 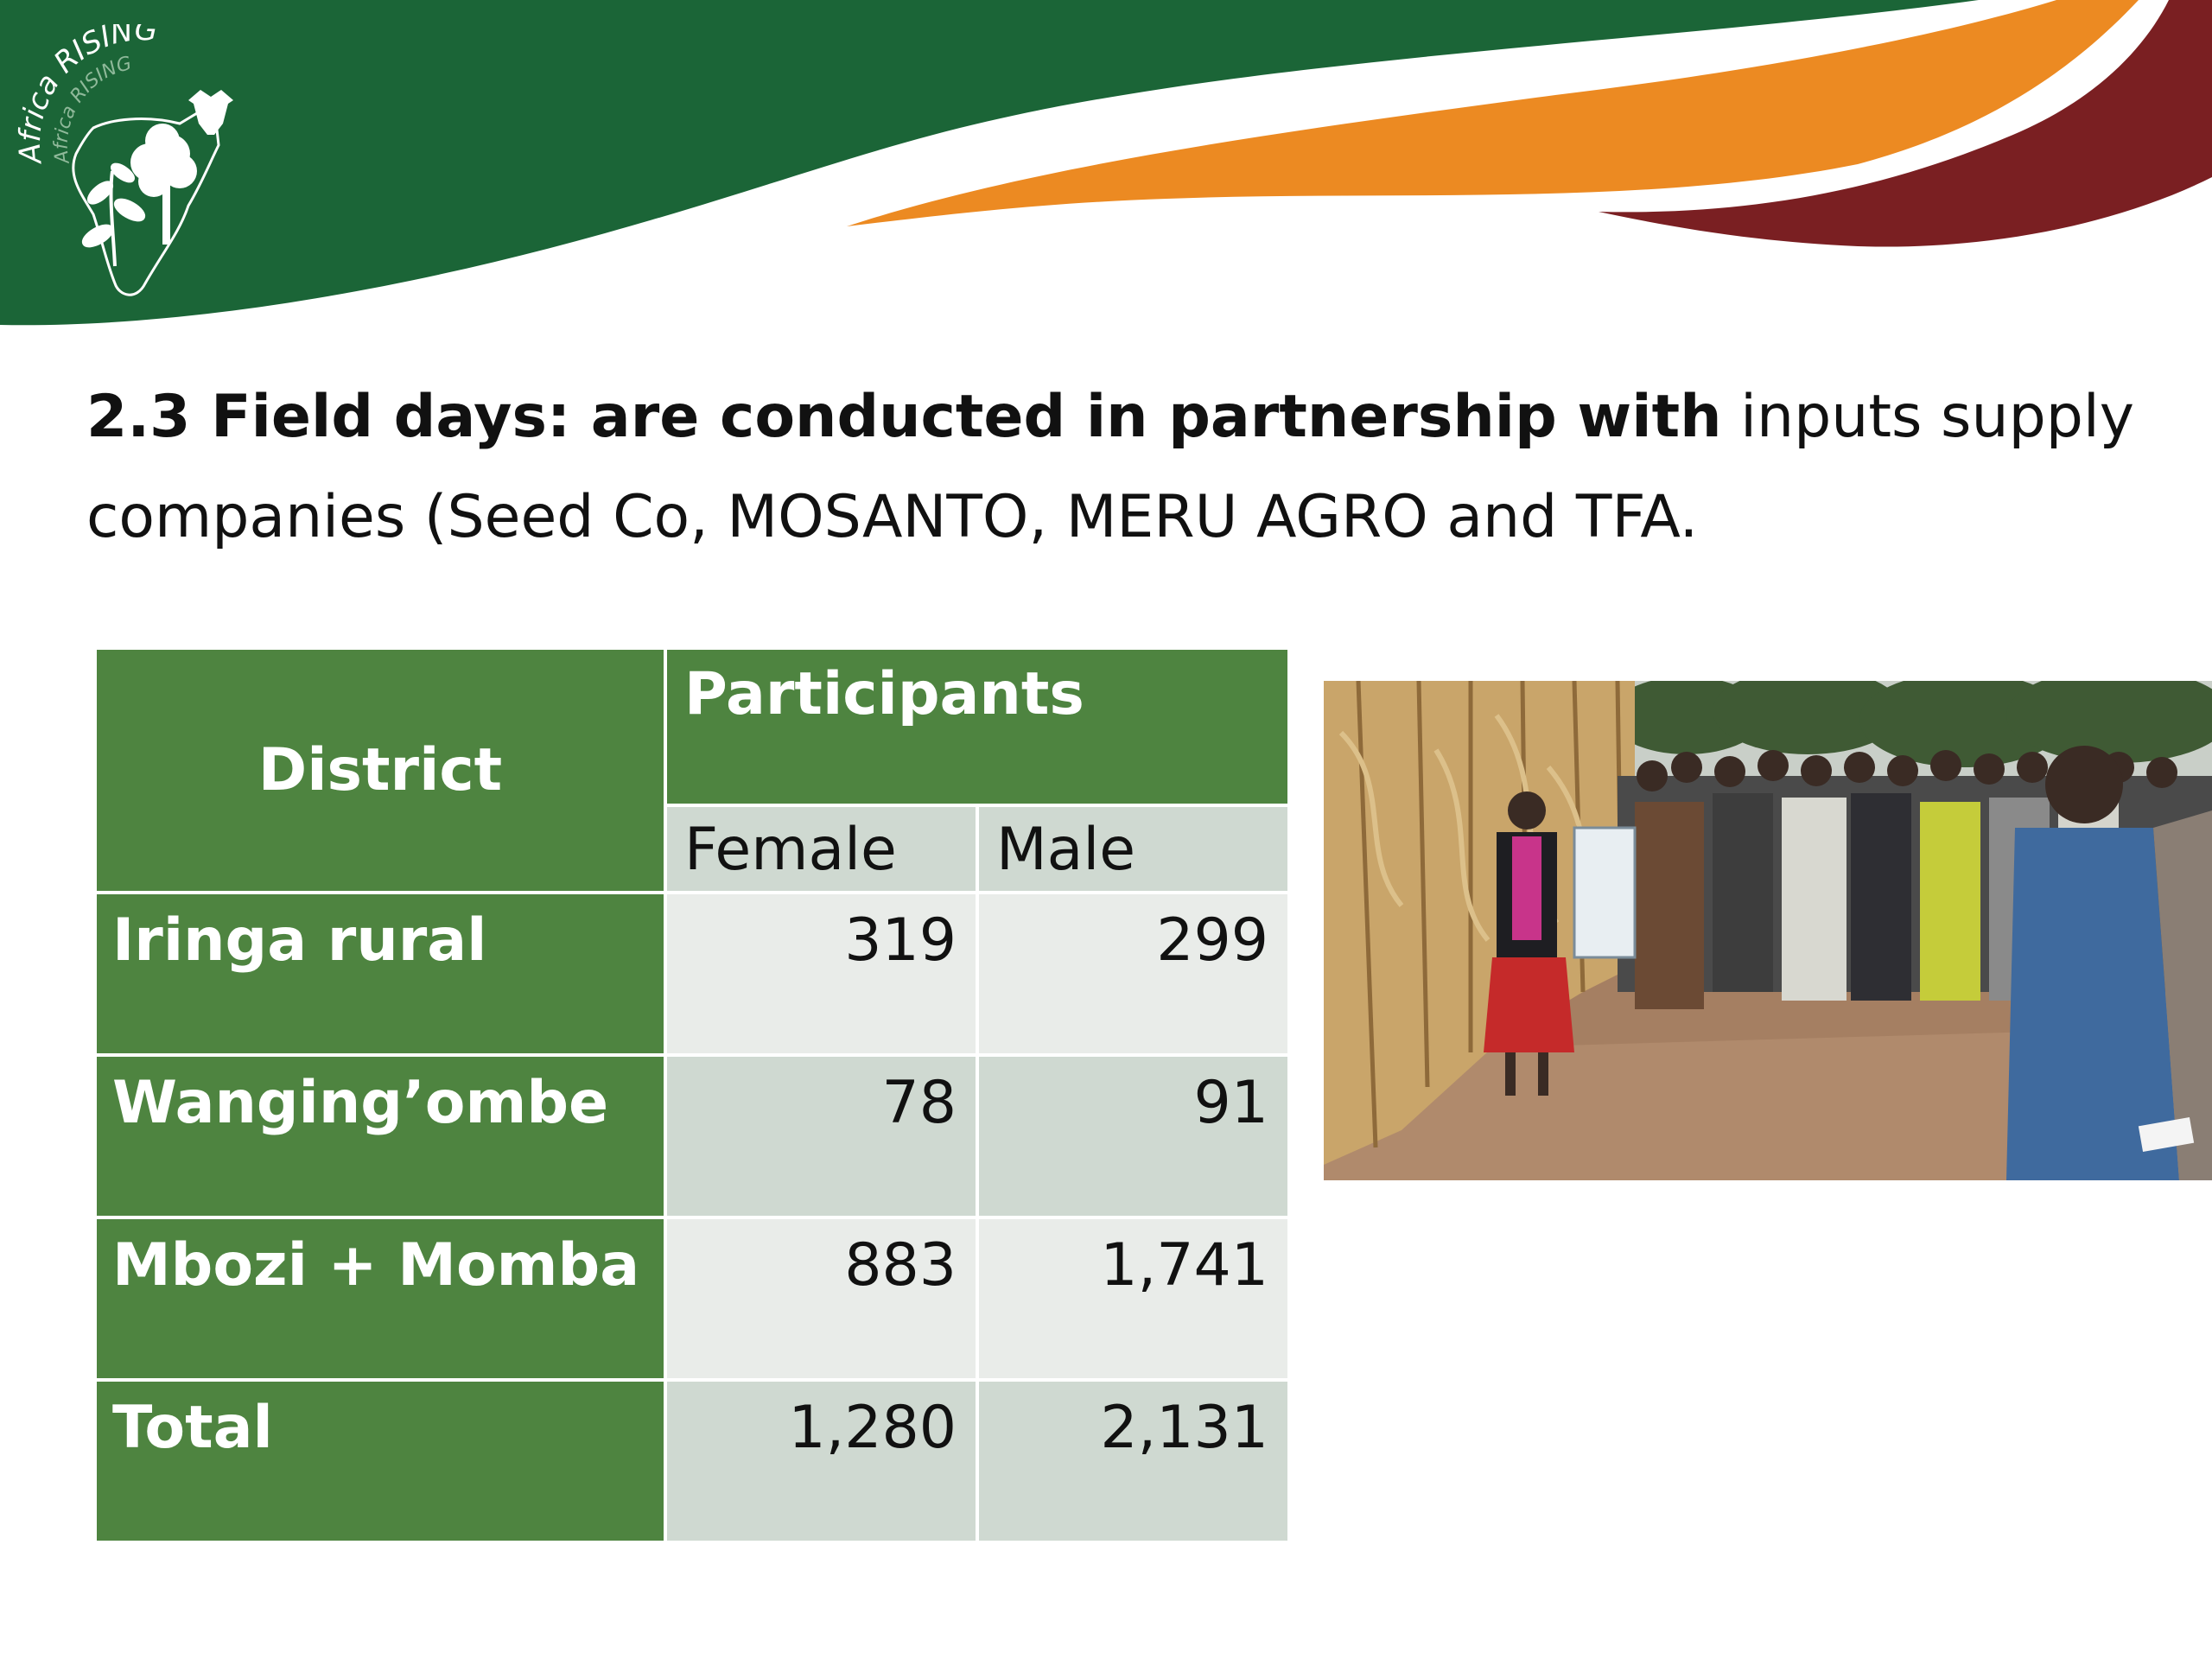 I want to click on table-row-total: Total 1,280 2,131, so click(x=692, y=1461).